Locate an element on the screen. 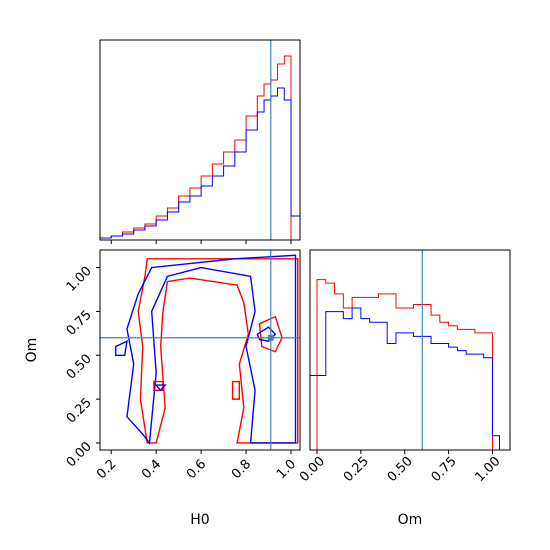 This screenshot has height=550, width=550. scatter-frame is located at coordinates (200, 350).